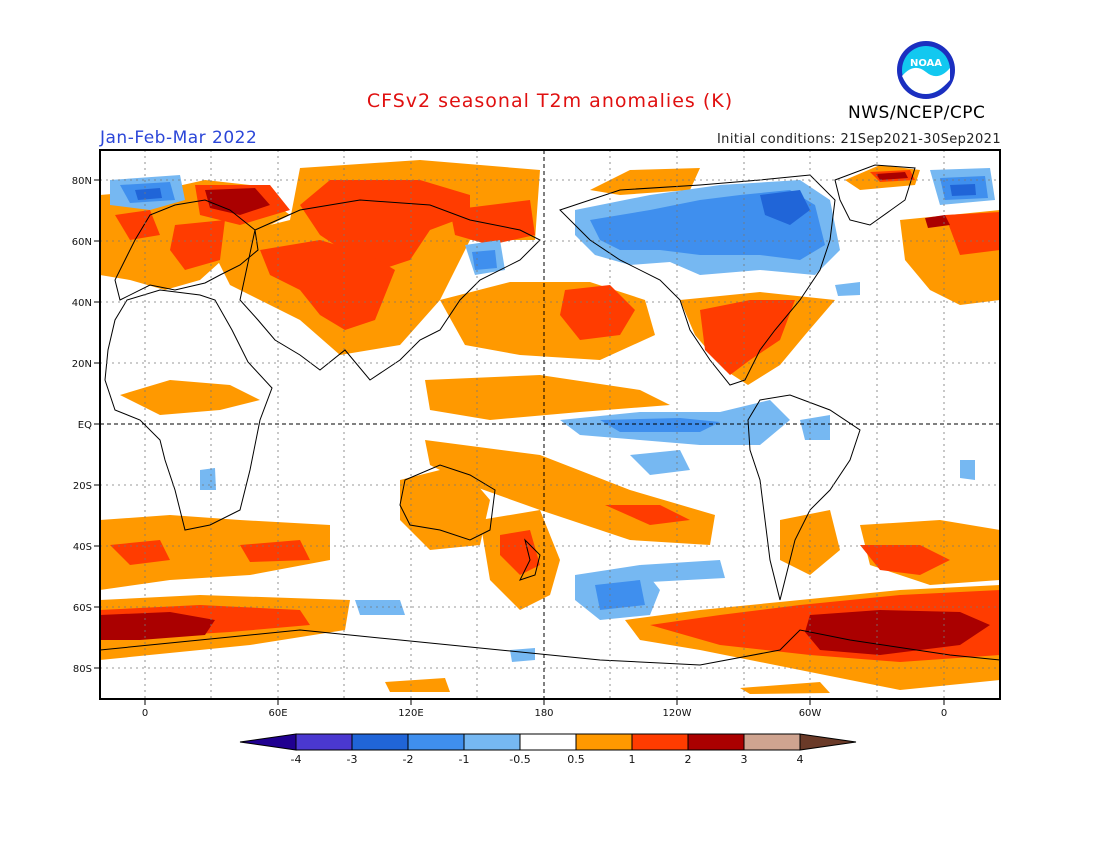 The width and height of the screenshot is (1100, 850). What do you see at coordinates (82, 547) in the screenshot?
I see `lat-label: 40S` at bounding box center [82, 547].